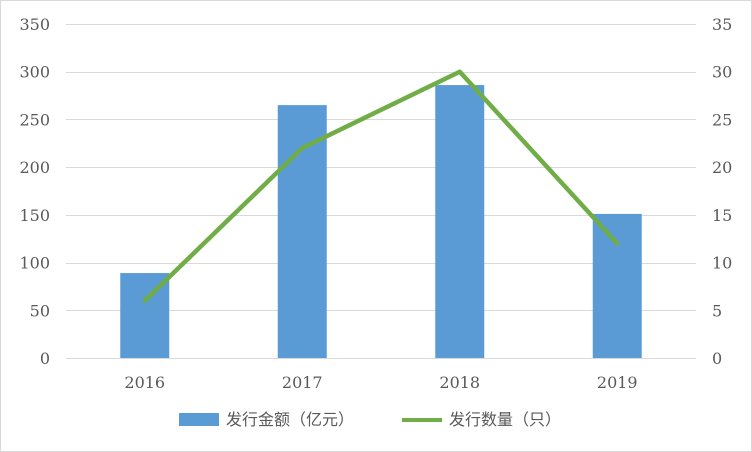 Image resolution: width=752 pixels, height=452 pixels. What do you see at coordinates (144, 382) in the screenshot?
I see `x-tick-label: 2016` at bounding box center [144, 382].